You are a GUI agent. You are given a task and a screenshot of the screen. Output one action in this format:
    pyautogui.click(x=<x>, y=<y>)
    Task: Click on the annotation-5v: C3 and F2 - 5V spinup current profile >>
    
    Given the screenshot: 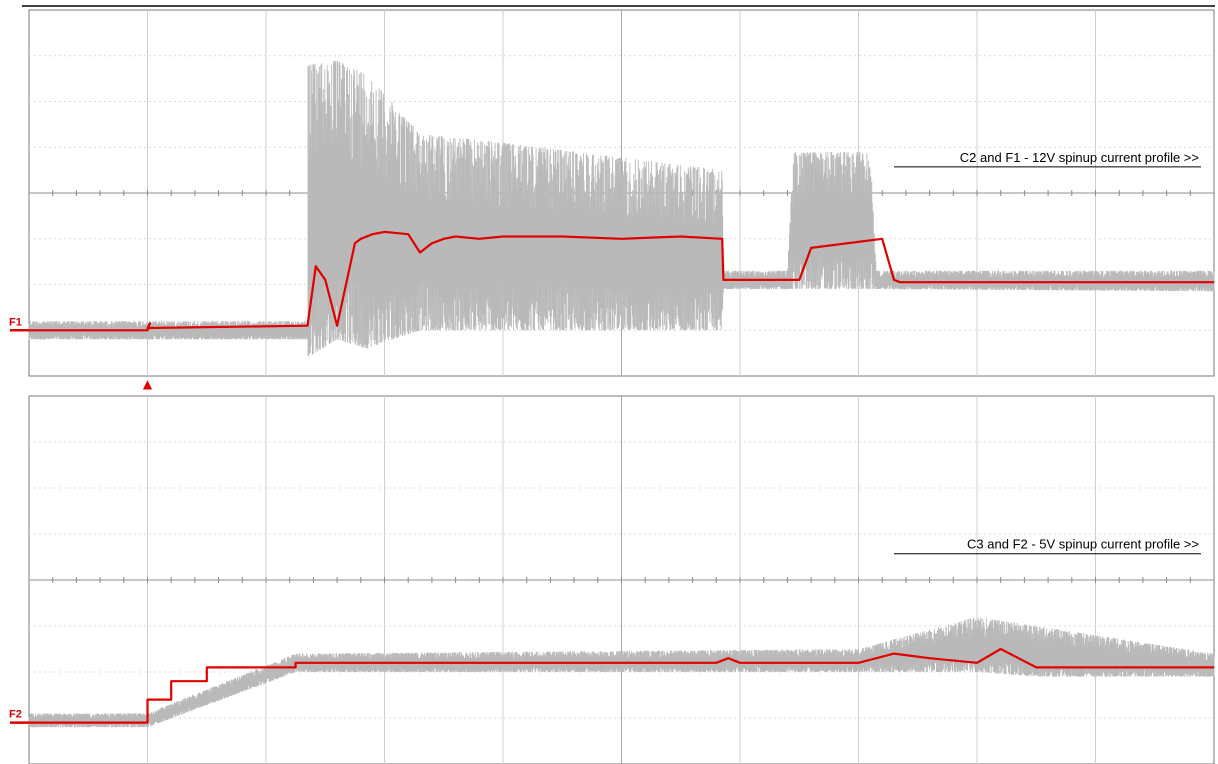 What is the action you would take?
    pyautogui.click(x=1083, y=544)
    